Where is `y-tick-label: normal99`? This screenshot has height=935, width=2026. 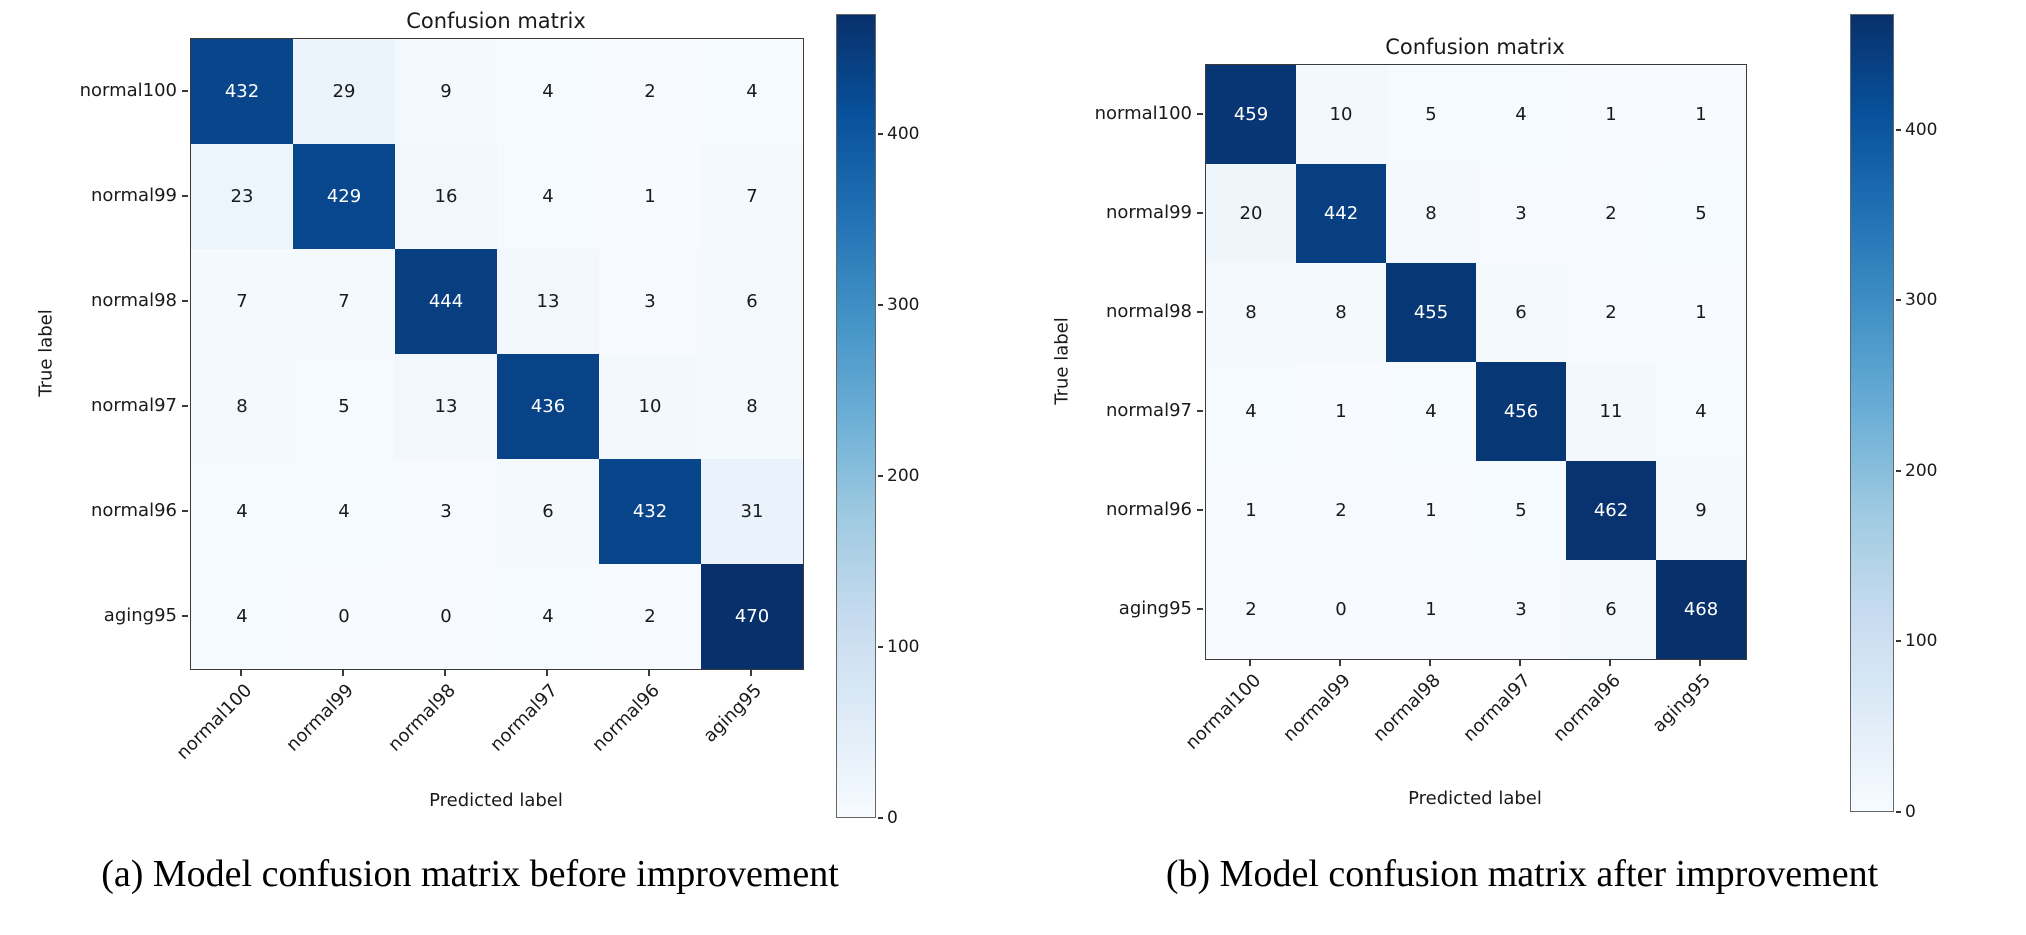
y-tick-label: normal99 is located at coordinates (109, 195).